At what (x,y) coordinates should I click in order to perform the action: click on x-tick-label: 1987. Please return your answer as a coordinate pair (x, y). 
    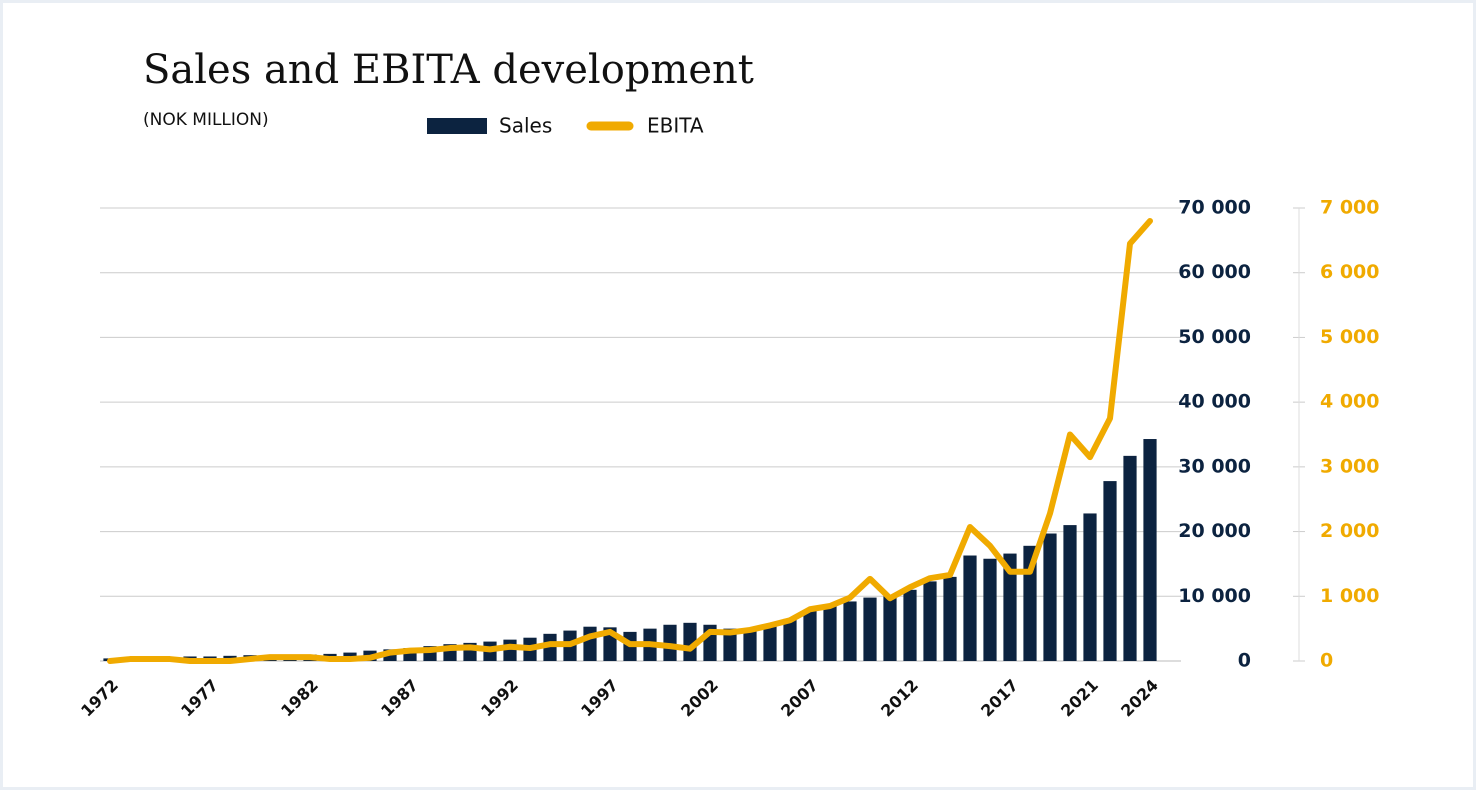
    Looking at the image, I should click on (399, 698).